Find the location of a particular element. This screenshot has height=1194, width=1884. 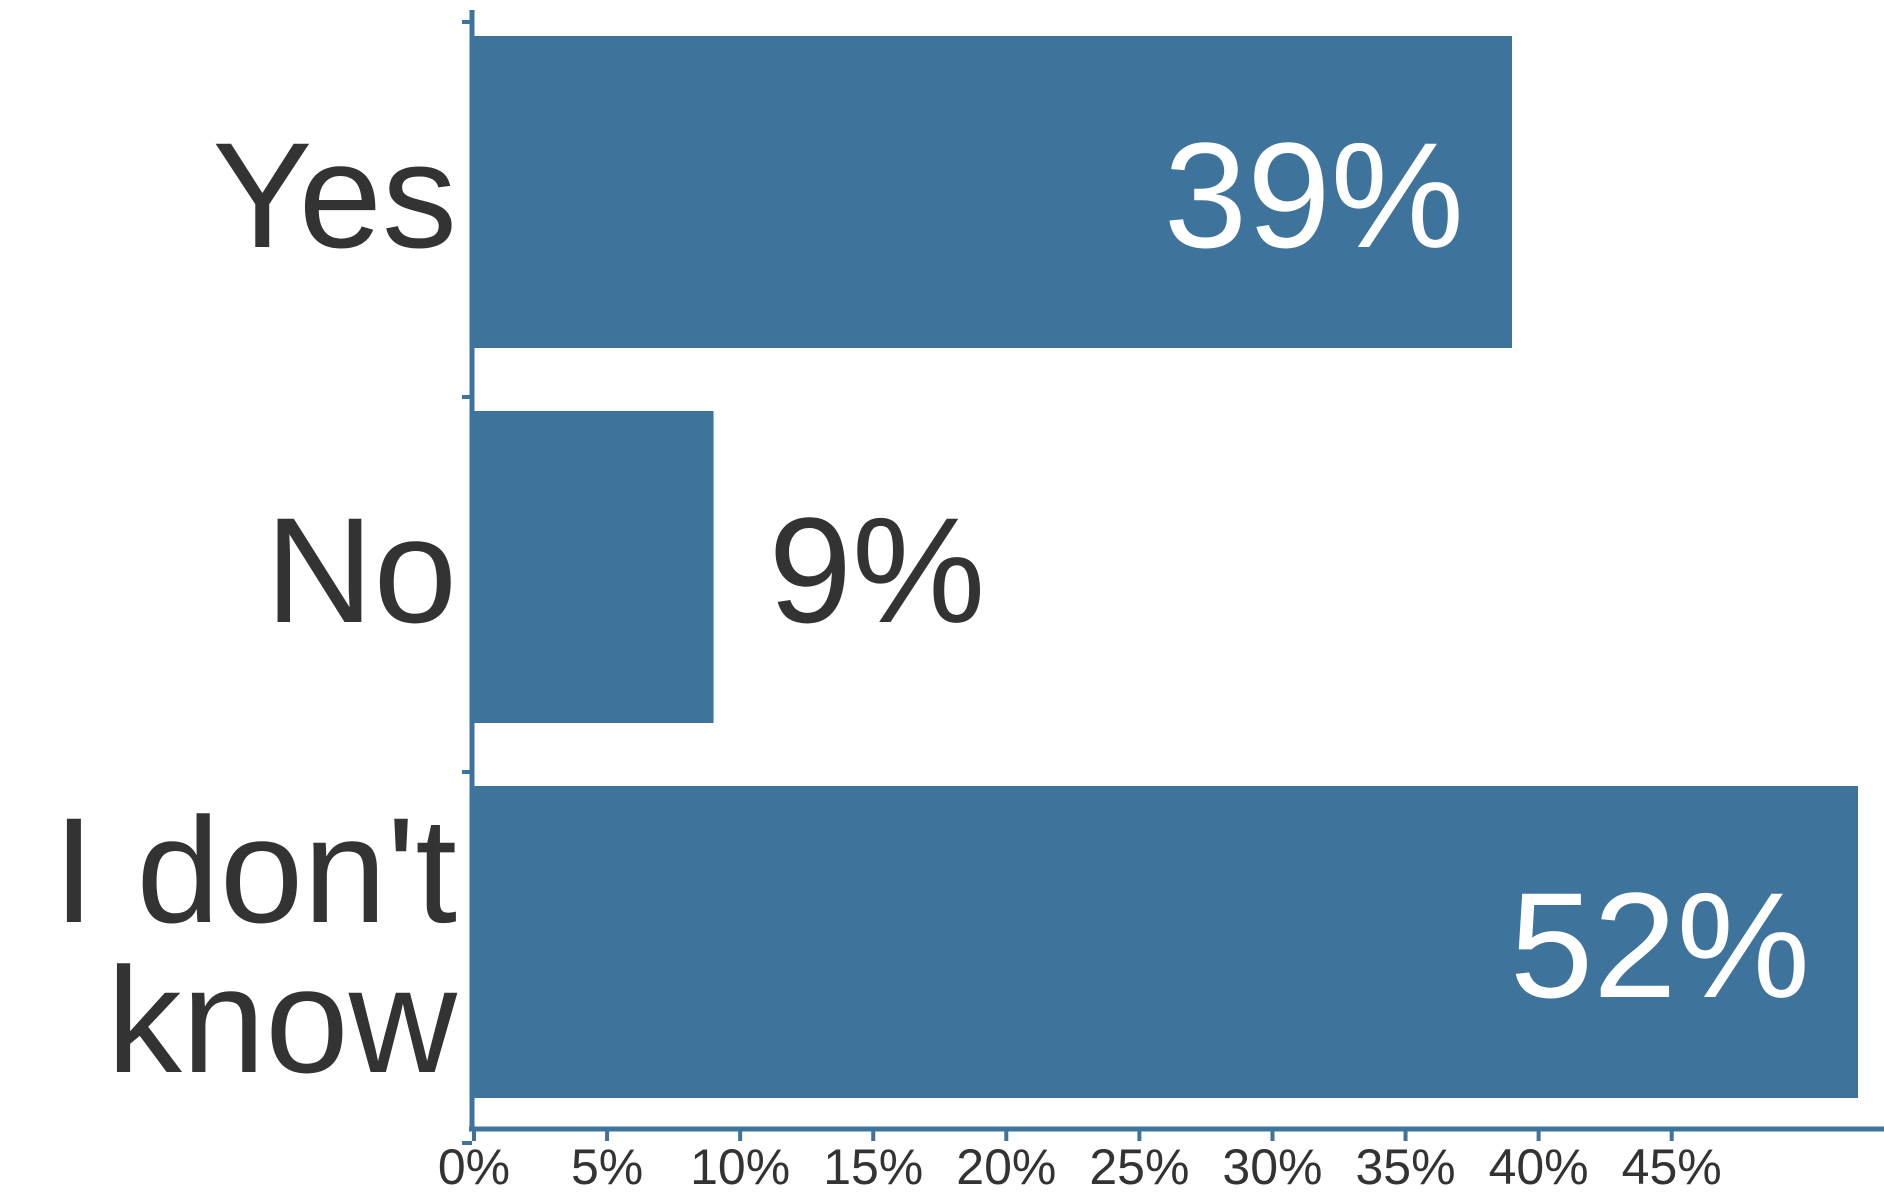

x-tick-label-0: 0% is located at coordinates (474, 1166).